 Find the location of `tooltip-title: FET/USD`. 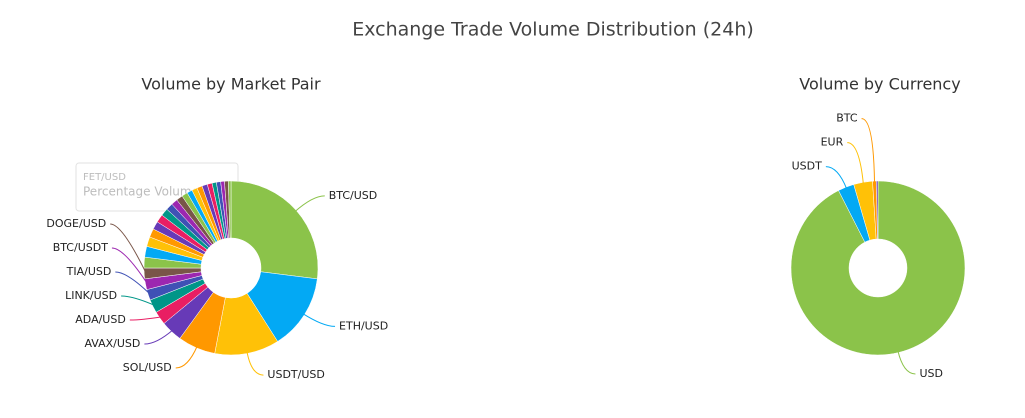

tooltip-title: FET/USD is located at coordinates (104, 177).